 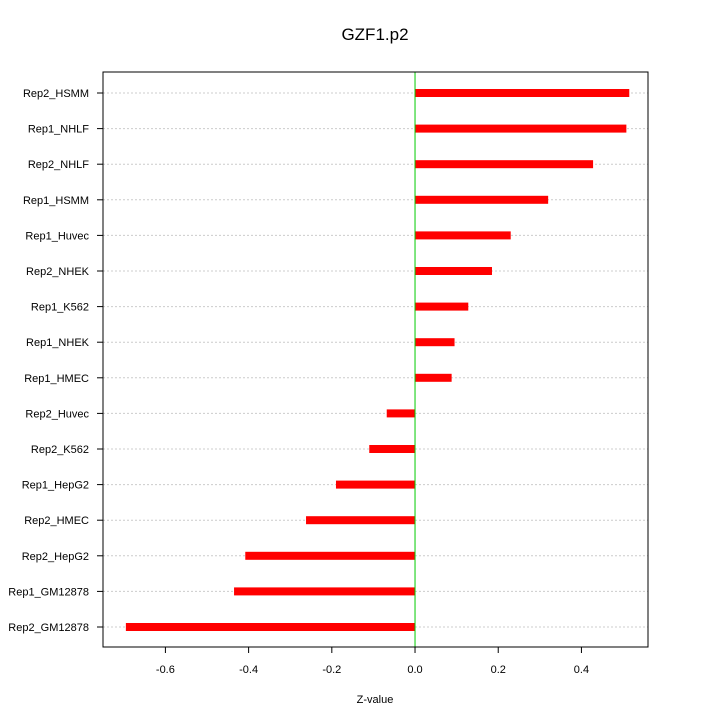 What do you see at coordinates (331, 670) in the screenshot?
I see `x-tick-label: -0.2` at bounding box center [331, 670].